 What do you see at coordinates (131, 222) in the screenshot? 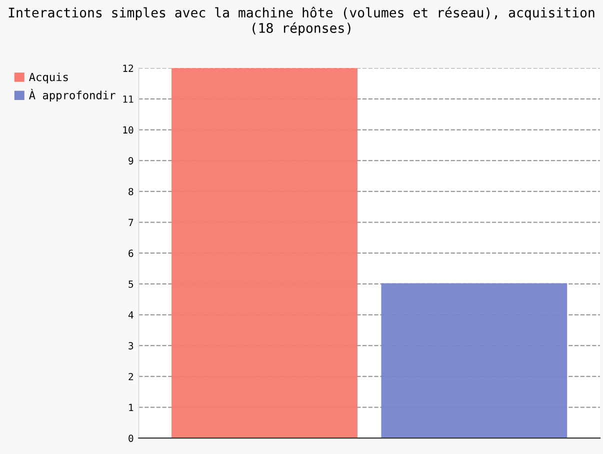
I see `y-tick-label: 7` at bounding box center [131, 222].